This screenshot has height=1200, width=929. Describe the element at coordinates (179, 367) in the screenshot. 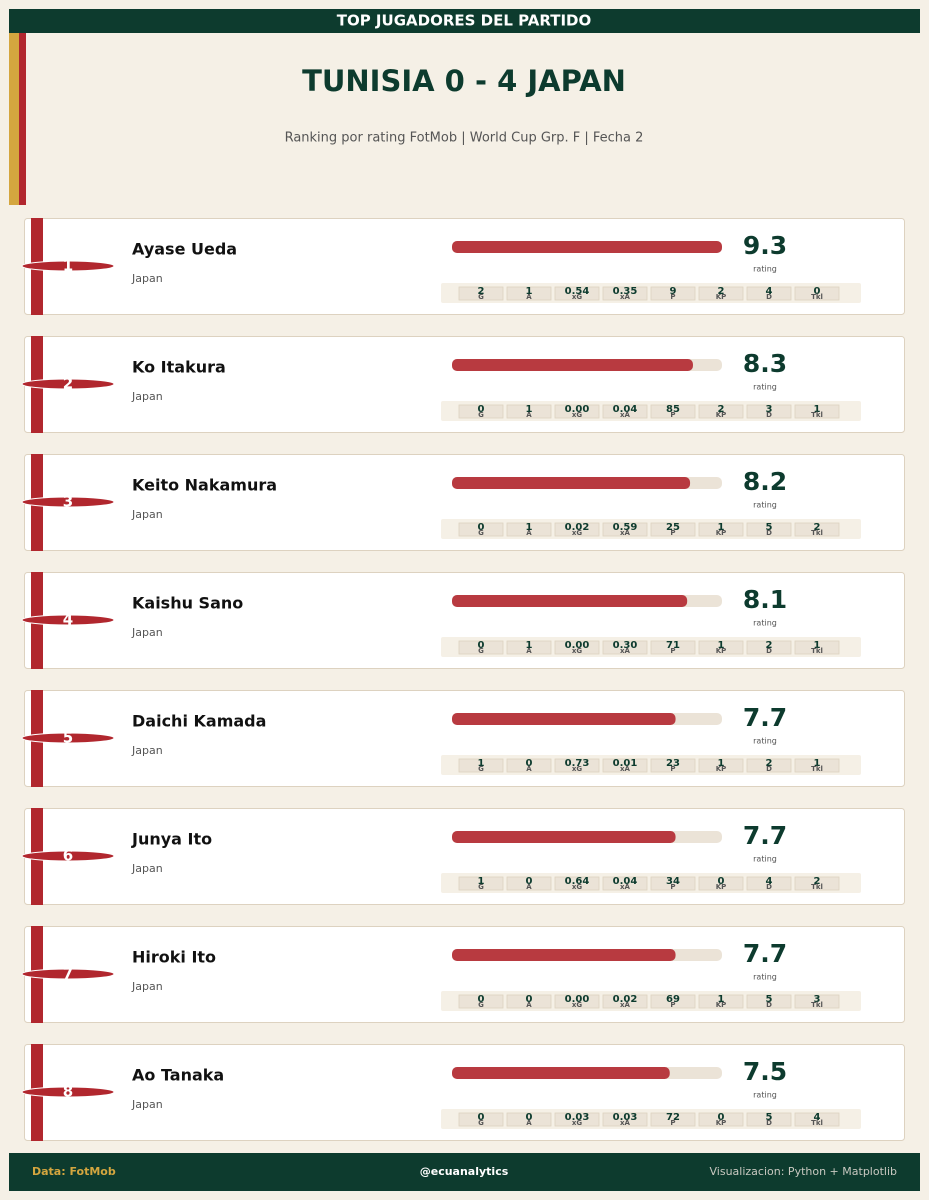

I see `player-name: Ko Itakura` at that location.